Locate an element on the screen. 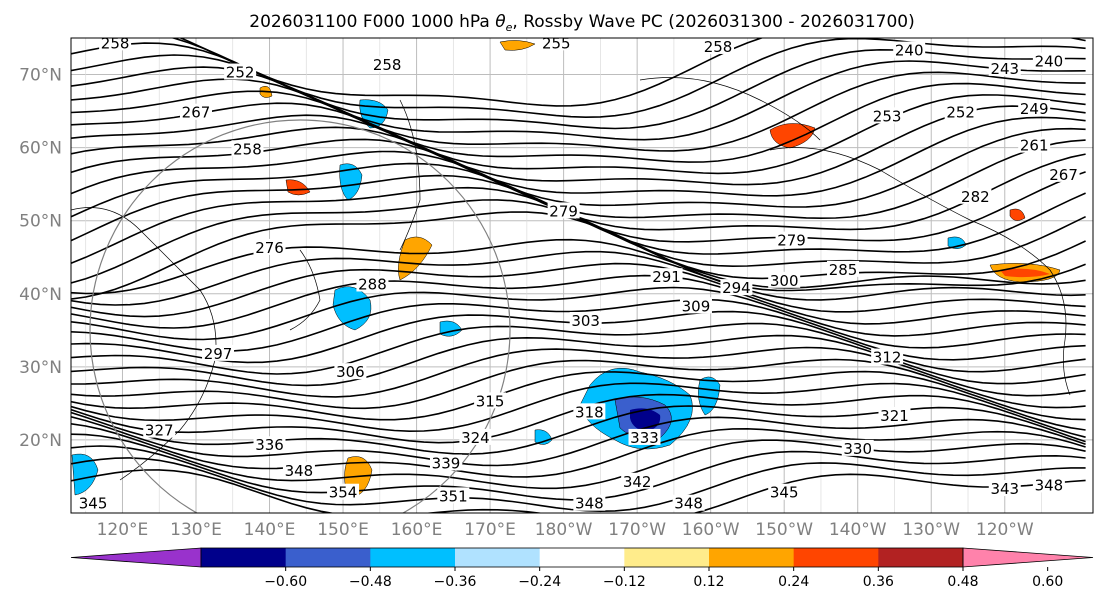 The image size is (1105, 606). contour-label: 339 is located at coordinates (446, 464).